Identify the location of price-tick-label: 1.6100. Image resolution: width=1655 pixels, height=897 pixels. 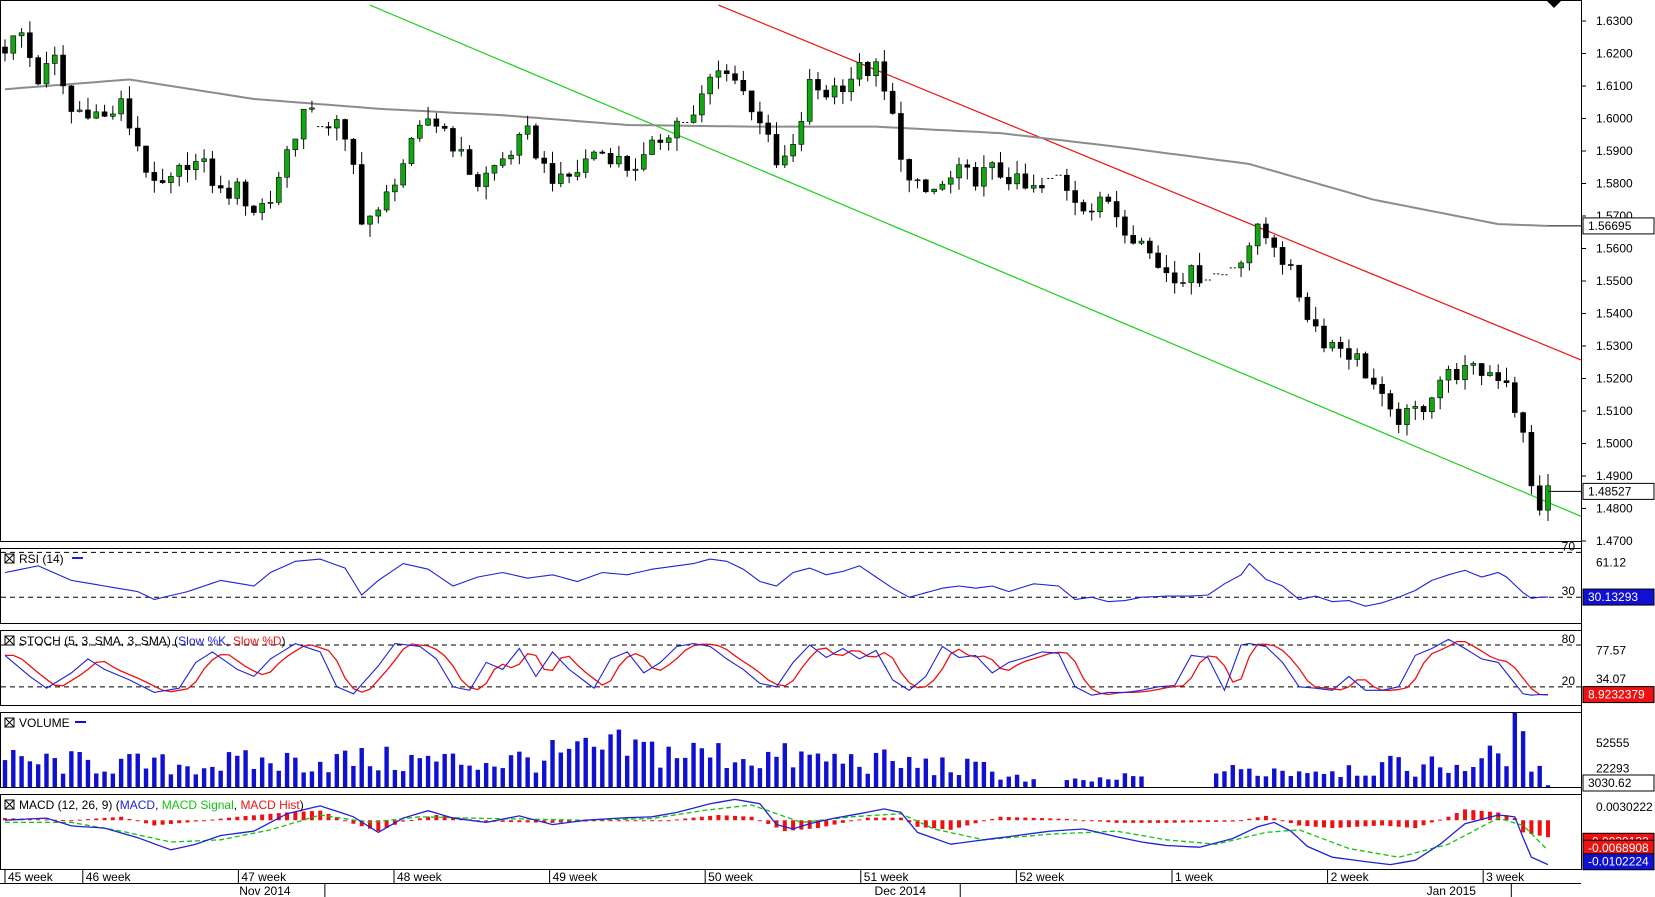
(1614, 86).